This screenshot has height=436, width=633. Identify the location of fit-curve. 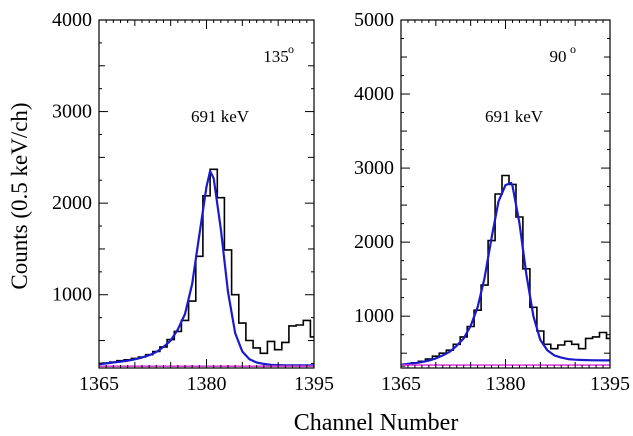
(505, 273).